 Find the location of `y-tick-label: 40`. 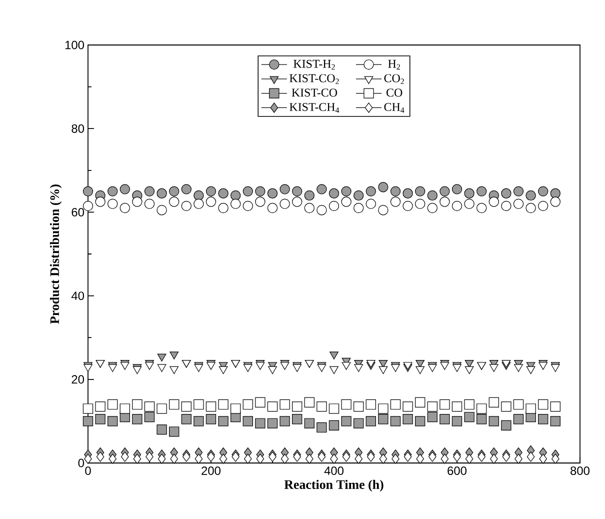

y-tick-label: 40 is located at coordinates (77, 296).